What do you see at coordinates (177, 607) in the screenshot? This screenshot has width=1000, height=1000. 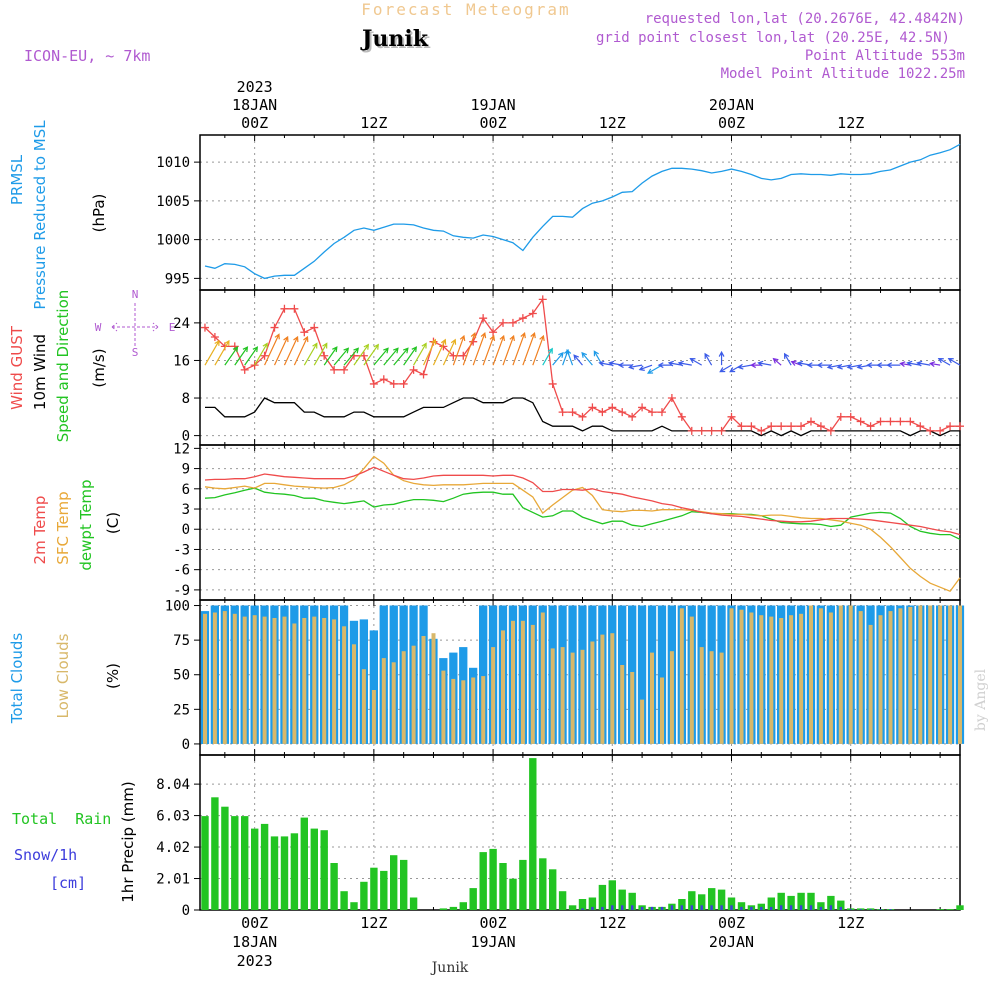 I see `y-tick-label: 100` at bounding box center [177, 607].